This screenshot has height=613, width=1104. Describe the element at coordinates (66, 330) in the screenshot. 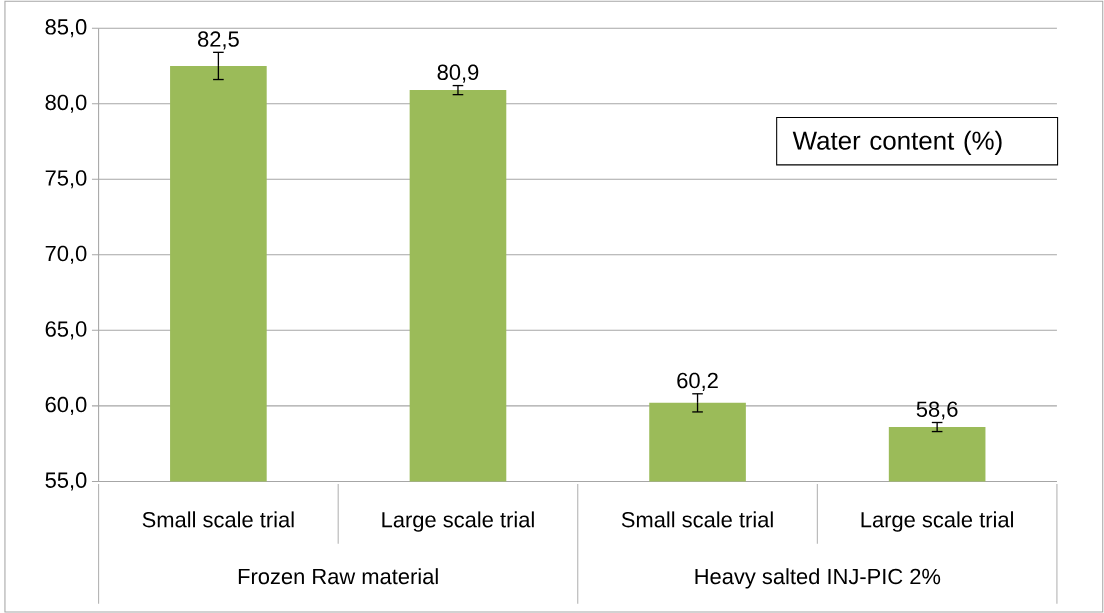

I see `y-tick-label: 65,0` at that location.